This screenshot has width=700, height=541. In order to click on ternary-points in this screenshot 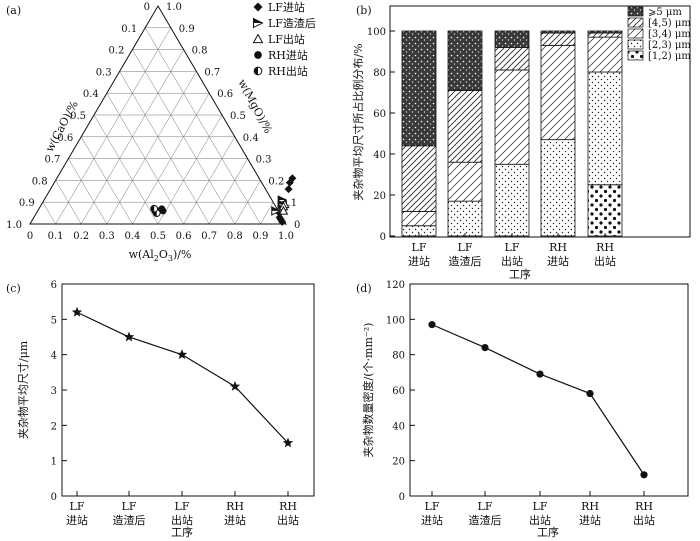, I will do `click(223, 200)`.